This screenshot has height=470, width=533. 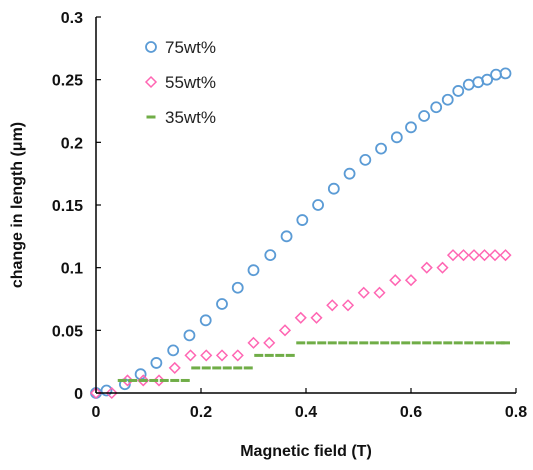 I want to click on x-tick-label: 0.2, so click(x=201, y=412).